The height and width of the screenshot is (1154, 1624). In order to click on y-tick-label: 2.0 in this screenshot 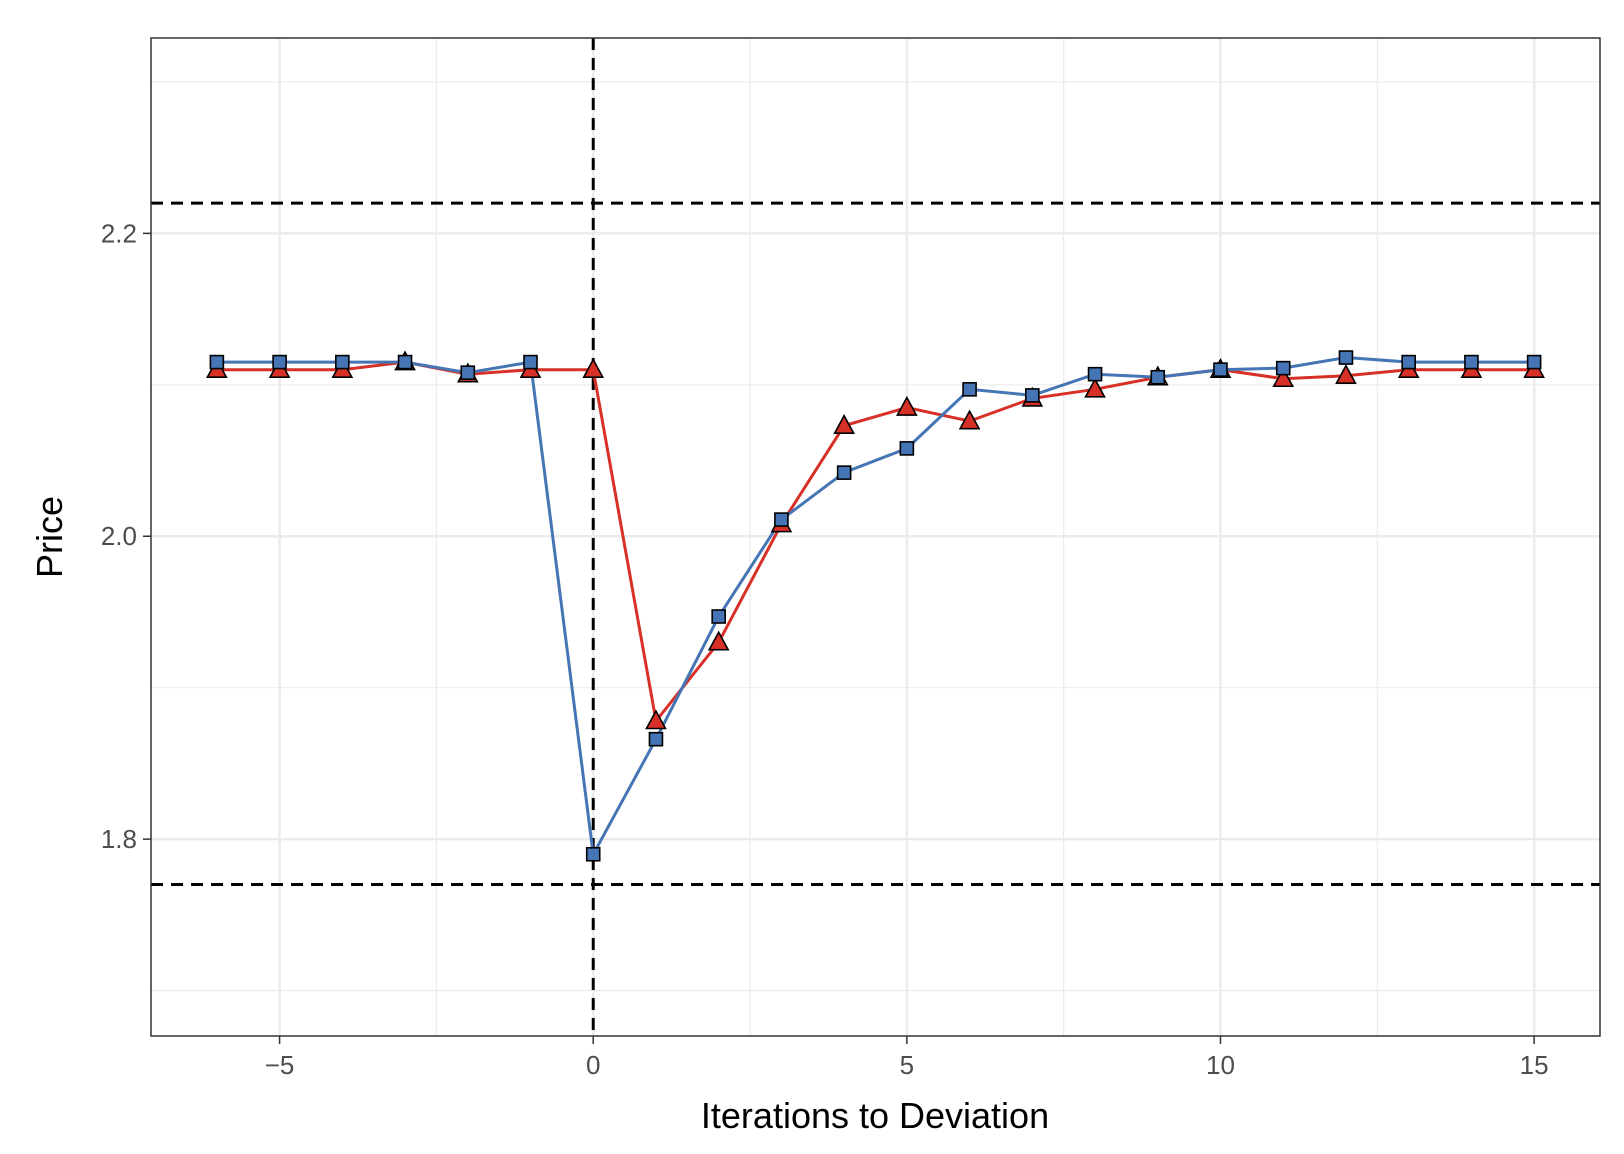, I will do `click(119, 536)`.